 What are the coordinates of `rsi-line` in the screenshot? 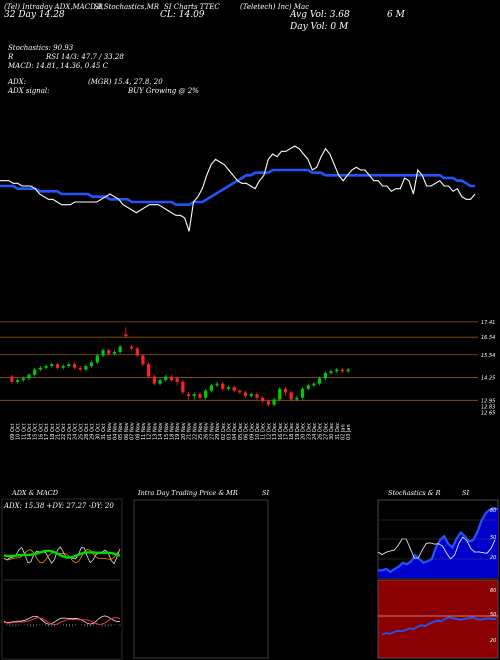 It's located at (438, 626).